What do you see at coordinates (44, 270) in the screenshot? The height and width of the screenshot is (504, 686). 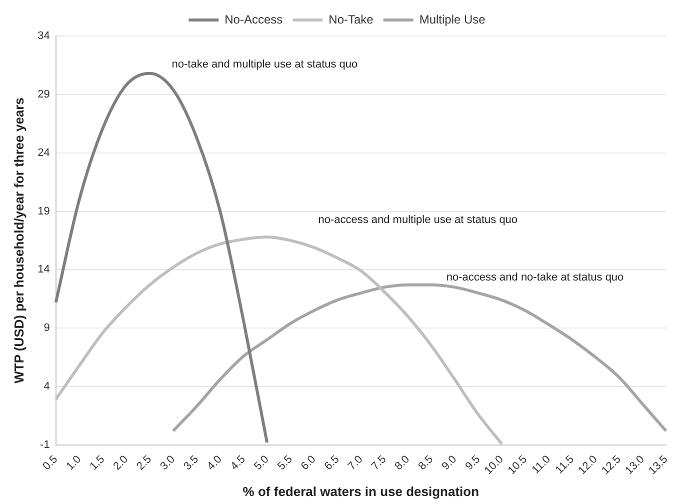 I see `y-tick-label: 14` at bounding box center [44, 270].